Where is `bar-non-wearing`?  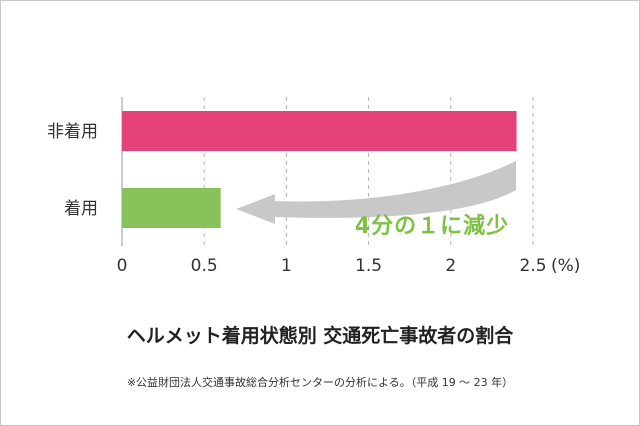 bar-non-wearing is located at coordinates (319, 131).